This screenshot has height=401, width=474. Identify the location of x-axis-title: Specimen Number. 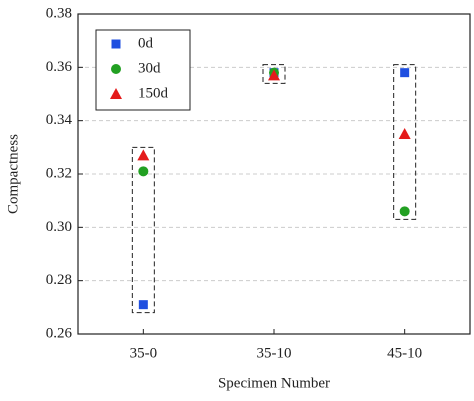
(274, 383).